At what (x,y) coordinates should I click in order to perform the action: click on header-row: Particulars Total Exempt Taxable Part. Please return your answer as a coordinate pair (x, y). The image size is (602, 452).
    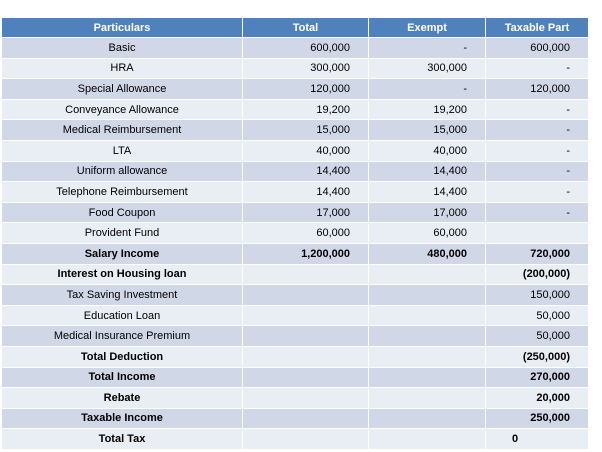
    Looking at the image, I should click on (295, 27).